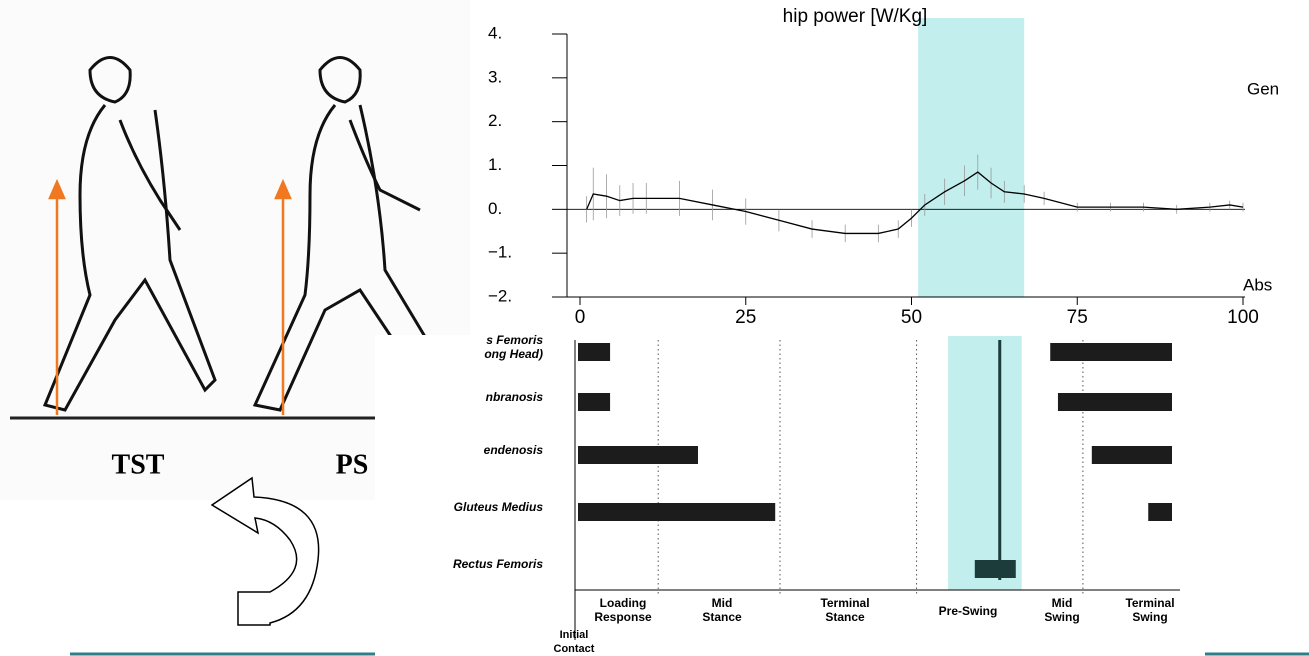  Describe the element at coordinates (1263, 88) in the screenshot. I see `annotation: Gen` at that location.